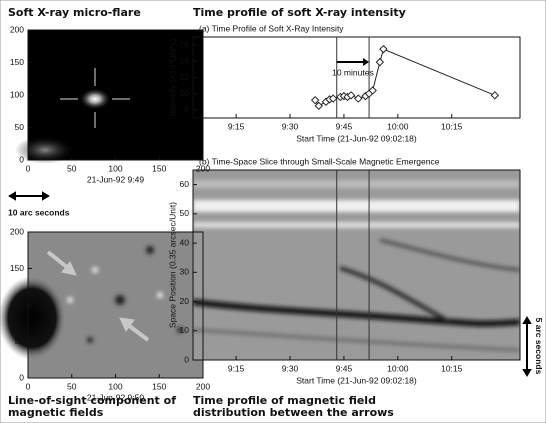 The image size is (546, 423). What do you see at coordinates (185, 272) in the screenshot?
I see `y-tick-label: 30` at bounding box center [185, 272].